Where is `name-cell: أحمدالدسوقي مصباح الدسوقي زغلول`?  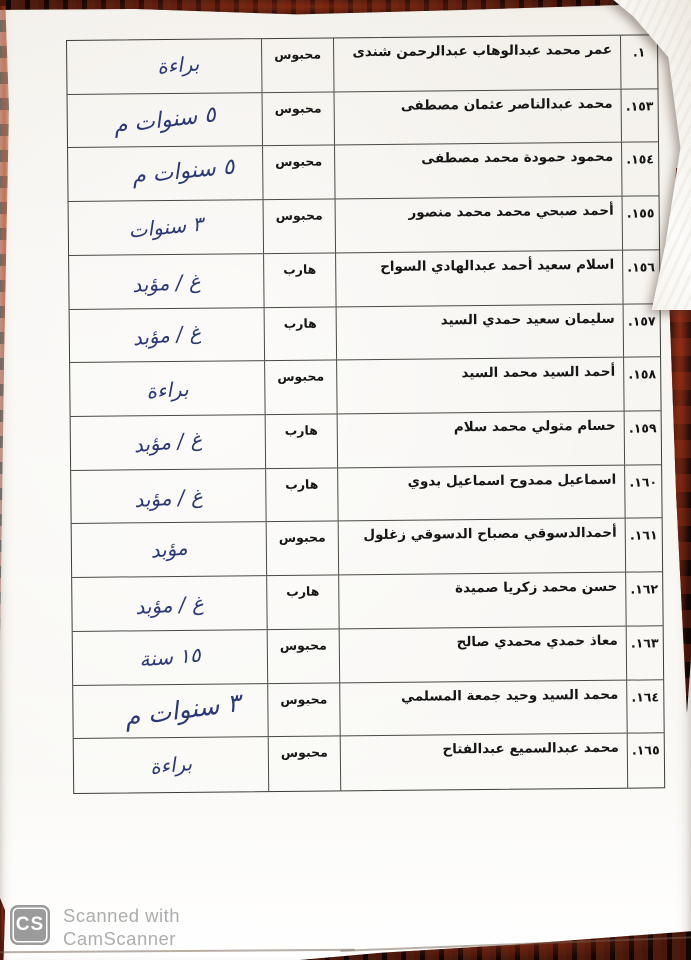
name-cell: أحمدالدسوقي مصباح الدسوقي زغلول is located at coordinates (481, 547).